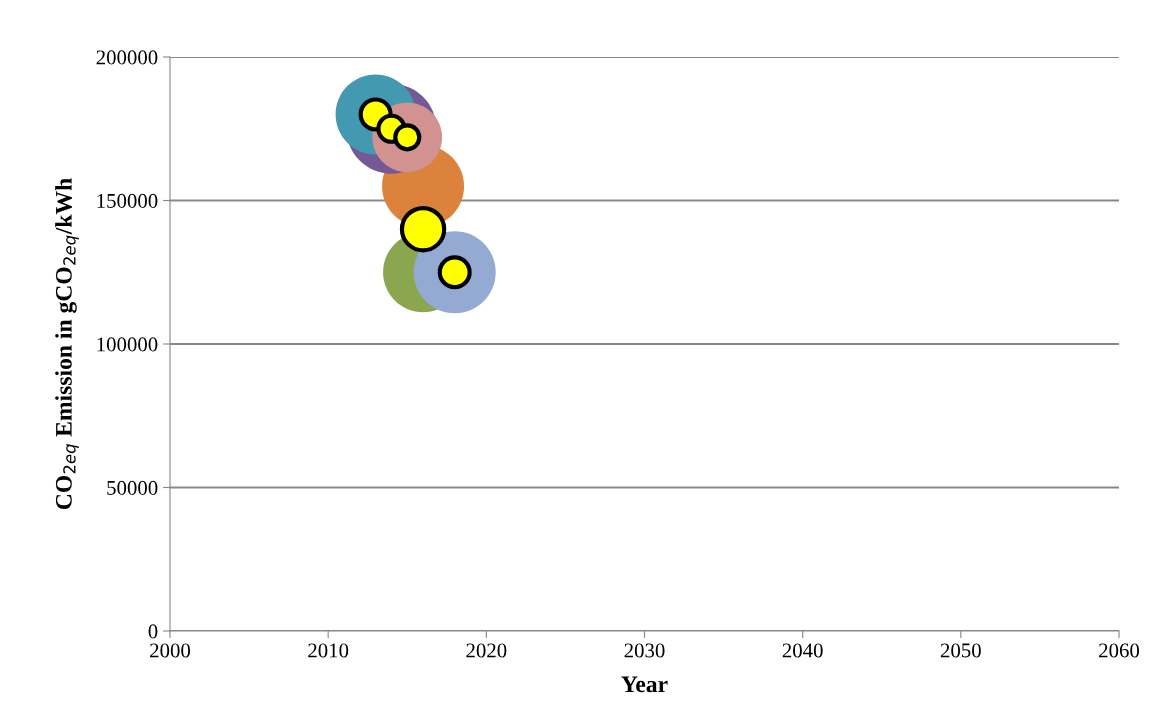 The height and width of the screenshot is (725, 1159). Describe the element at coordinates (127, 344) in the screenshot. I see `y-tick-label: 100000` at that location.